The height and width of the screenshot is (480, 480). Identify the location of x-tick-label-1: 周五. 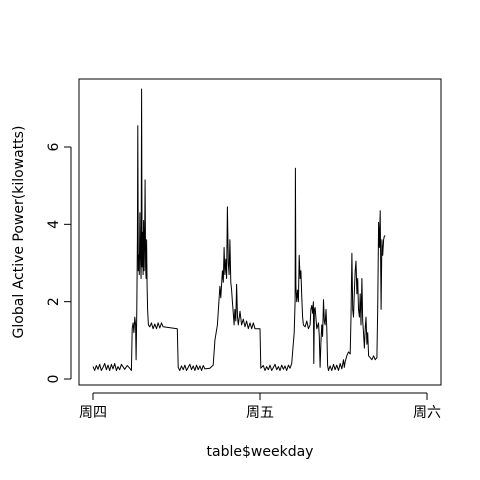
(260, 413).